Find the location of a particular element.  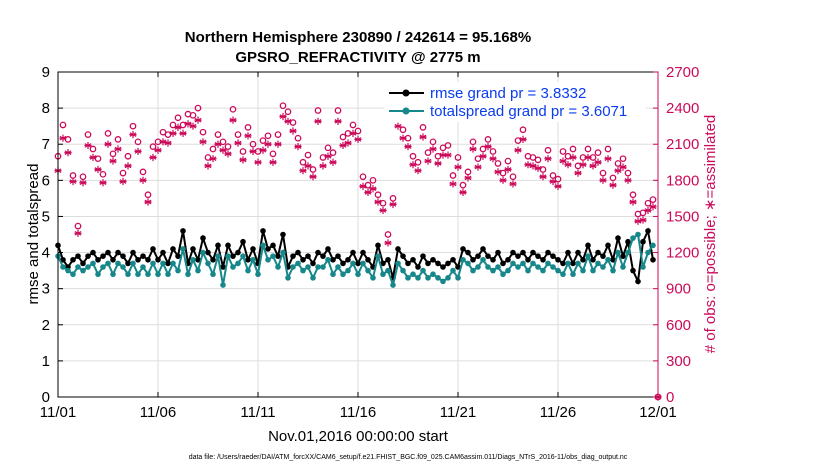

y-axis-label-right: # of obs: o=possible; ∗=assimilated is located at coordinates (710, 234).